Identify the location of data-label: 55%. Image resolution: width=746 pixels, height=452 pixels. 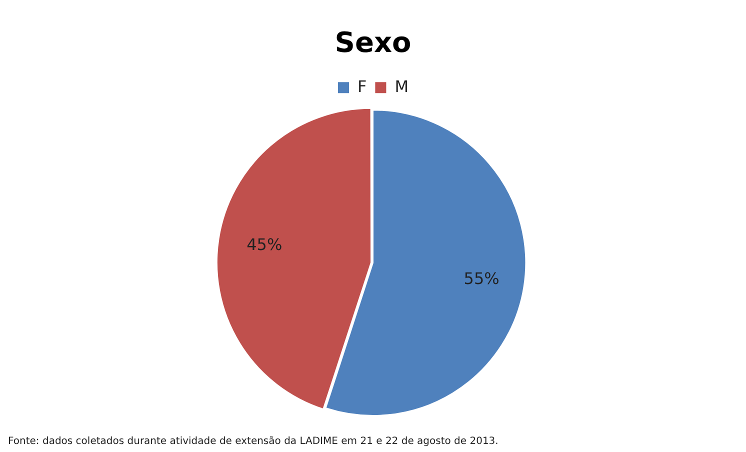
(482, 278).